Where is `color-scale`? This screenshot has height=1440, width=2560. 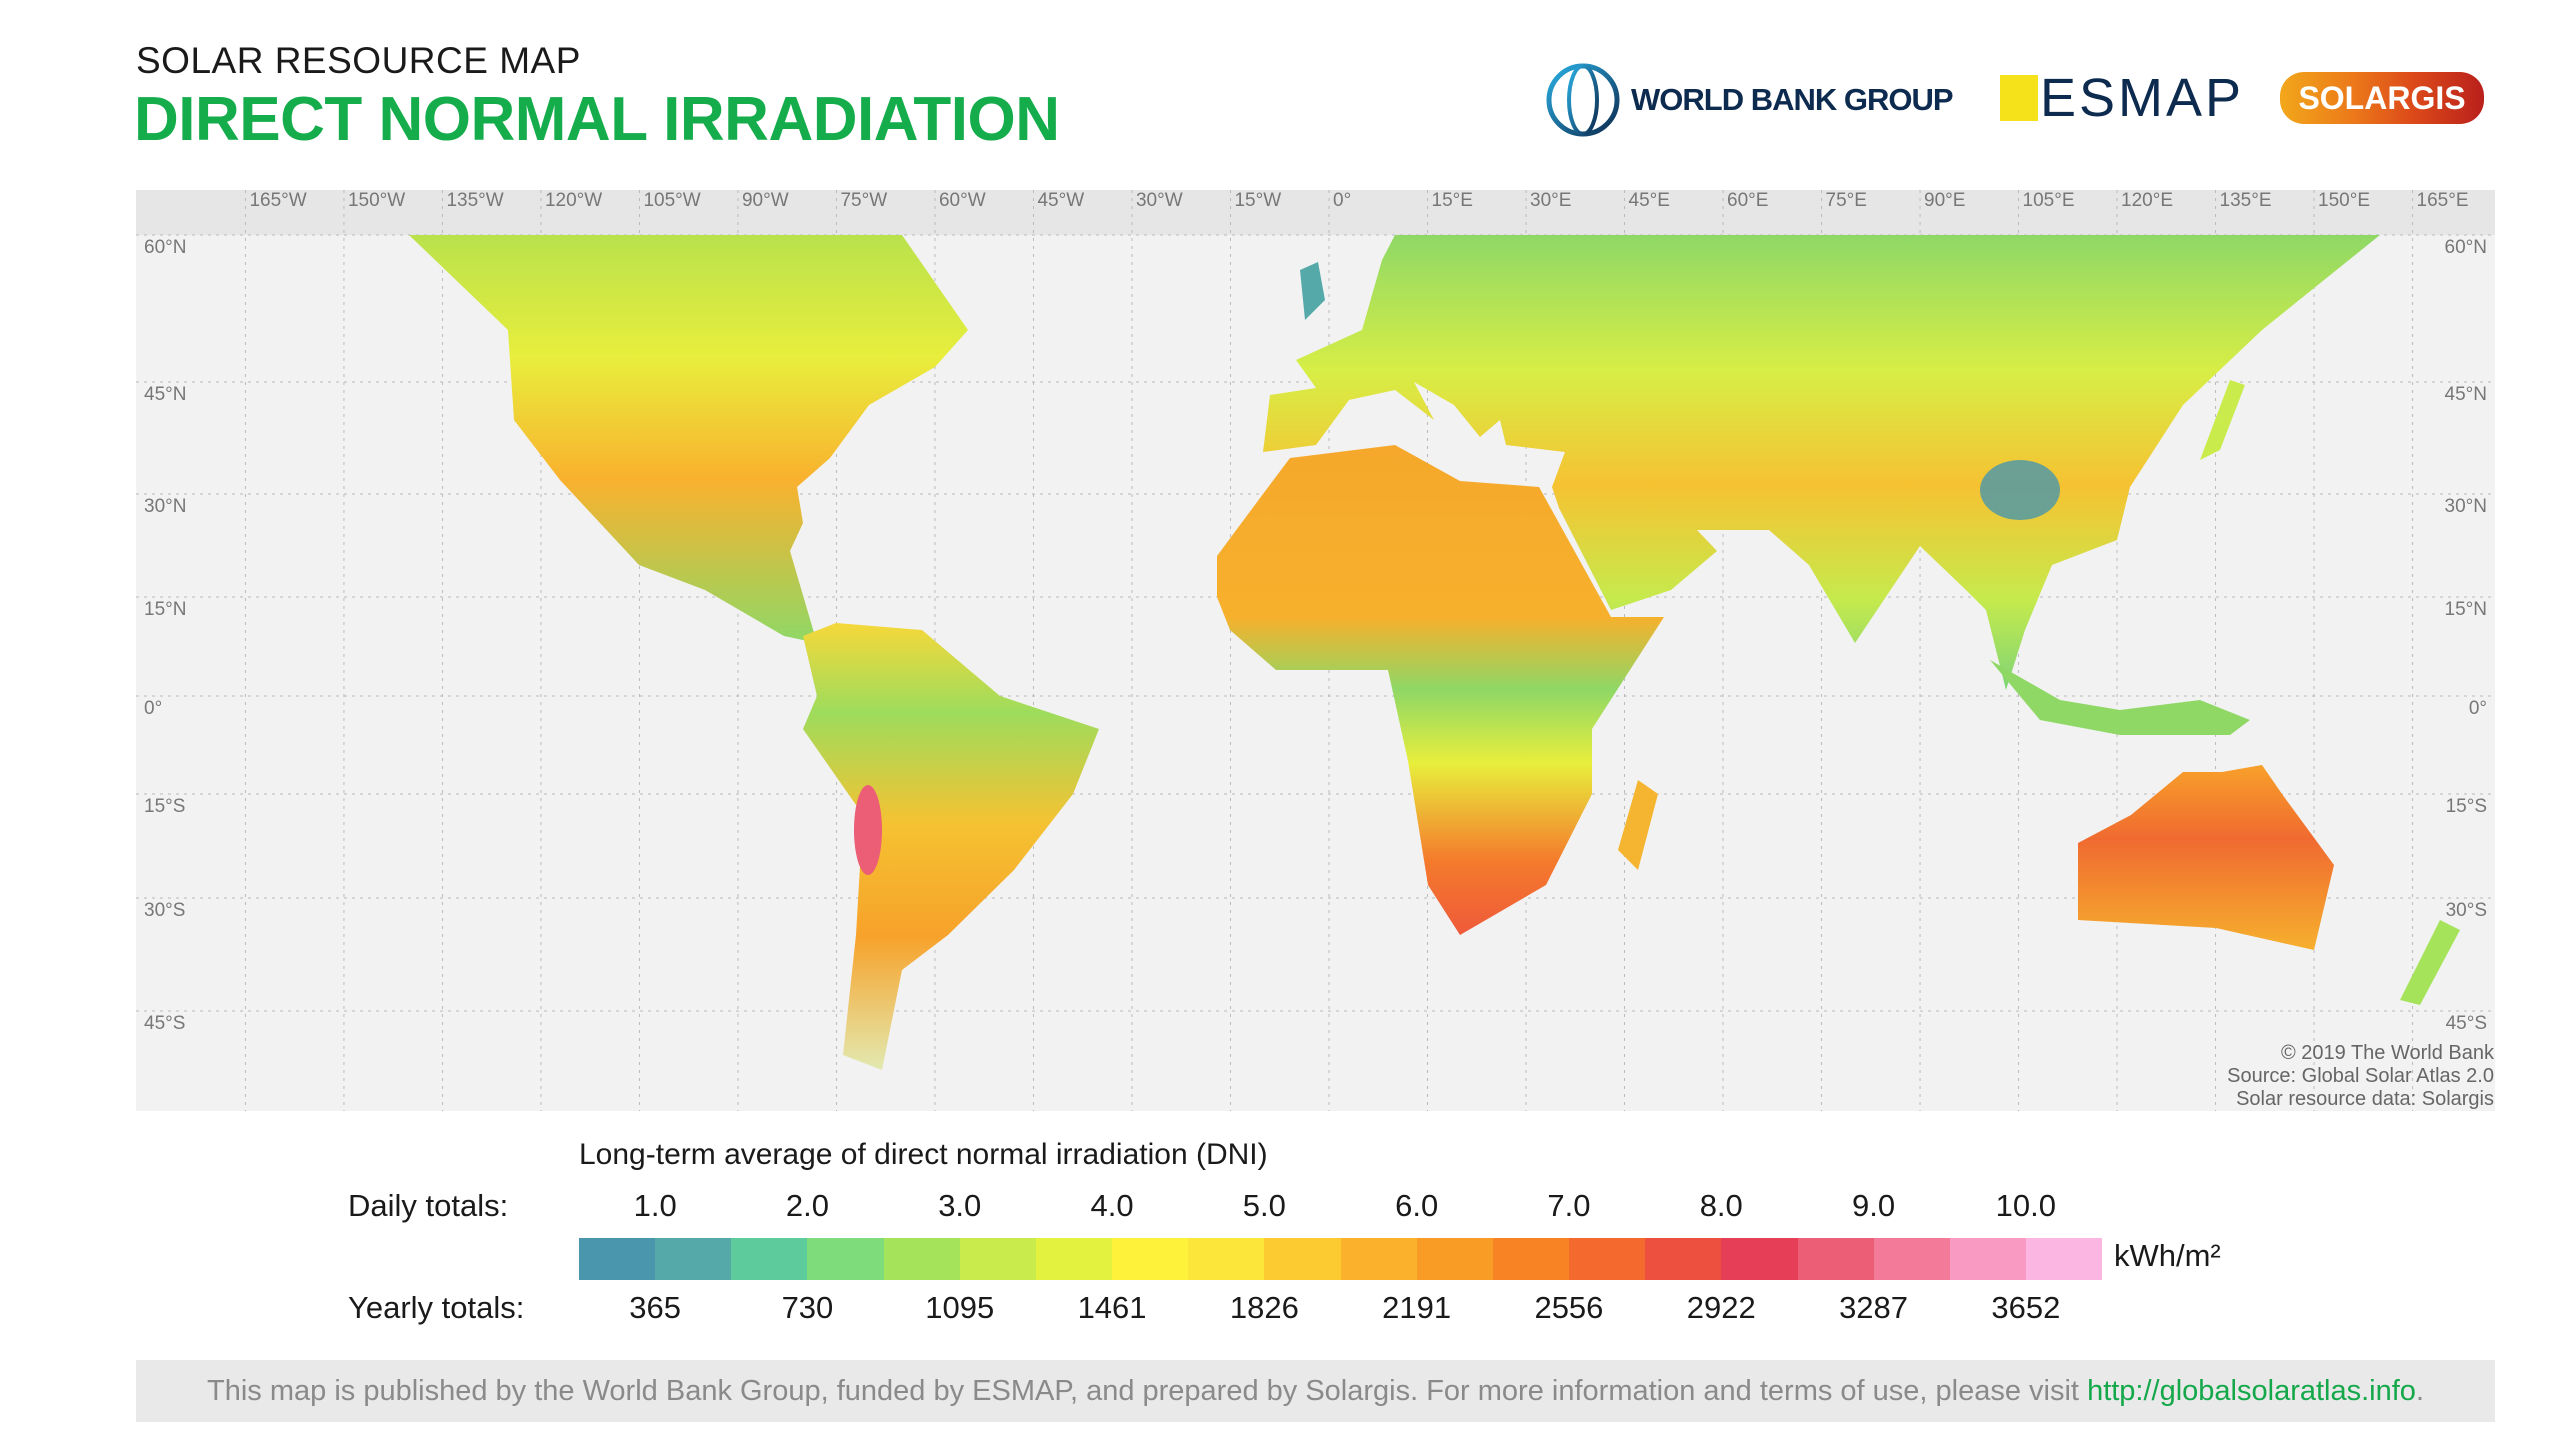 color-scale is located at coordinates (1341, 1259).